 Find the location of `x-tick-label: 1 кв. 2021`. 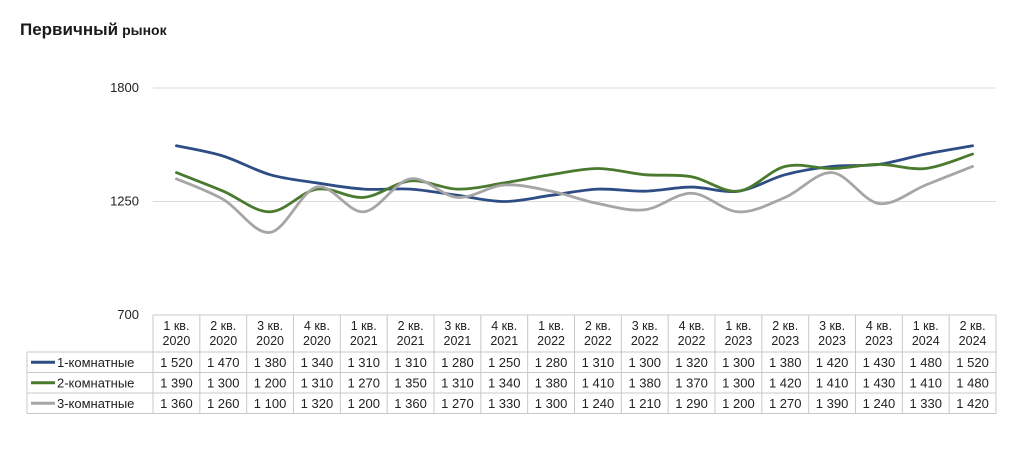

x-tick-label: 1 кв. 2021 is located at coordinates (364, 333).